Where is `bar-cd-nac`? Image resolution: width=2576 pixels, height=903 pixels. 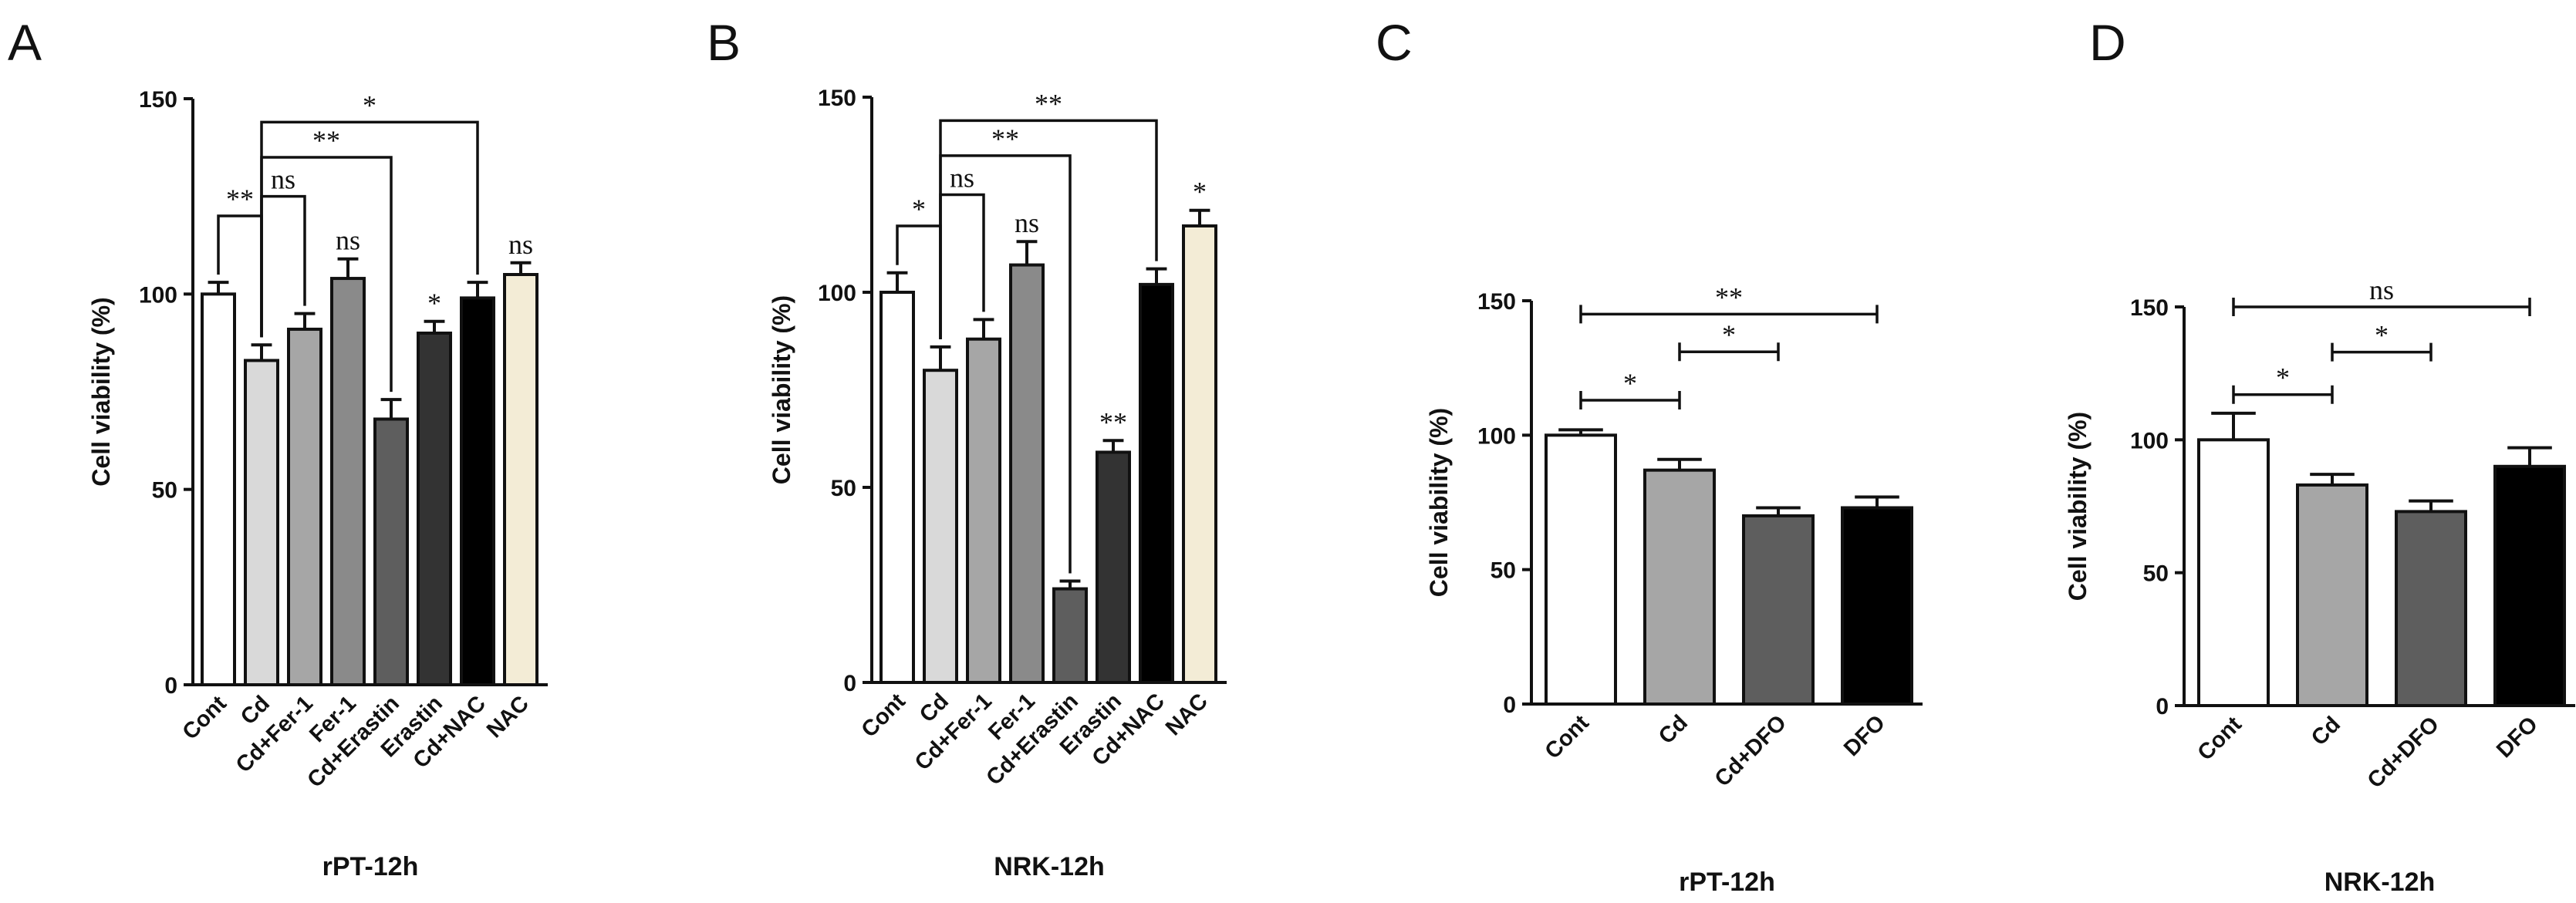 bar-cd-nac is located at coordinates (477, 491).